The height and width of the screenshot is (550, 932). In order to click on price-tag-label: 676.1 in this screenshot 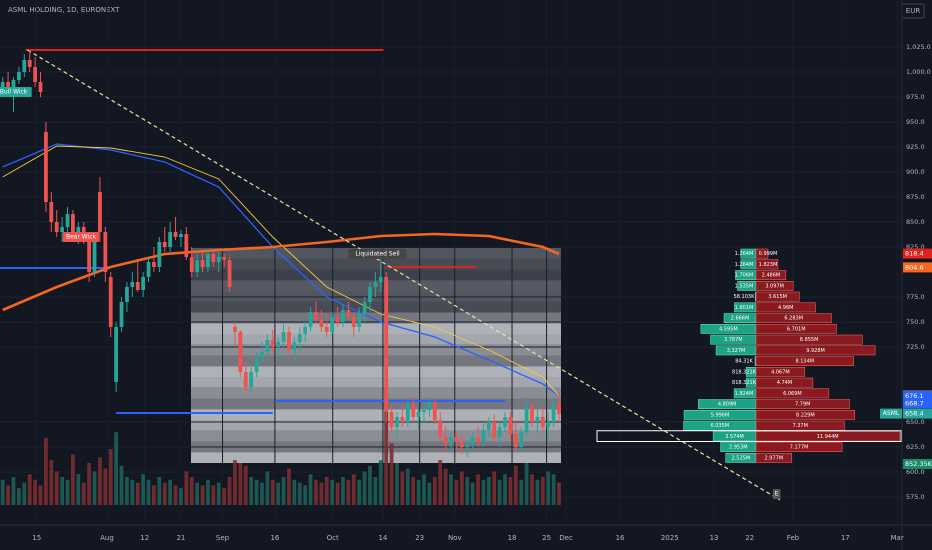, I will do `click(914, 396)`.